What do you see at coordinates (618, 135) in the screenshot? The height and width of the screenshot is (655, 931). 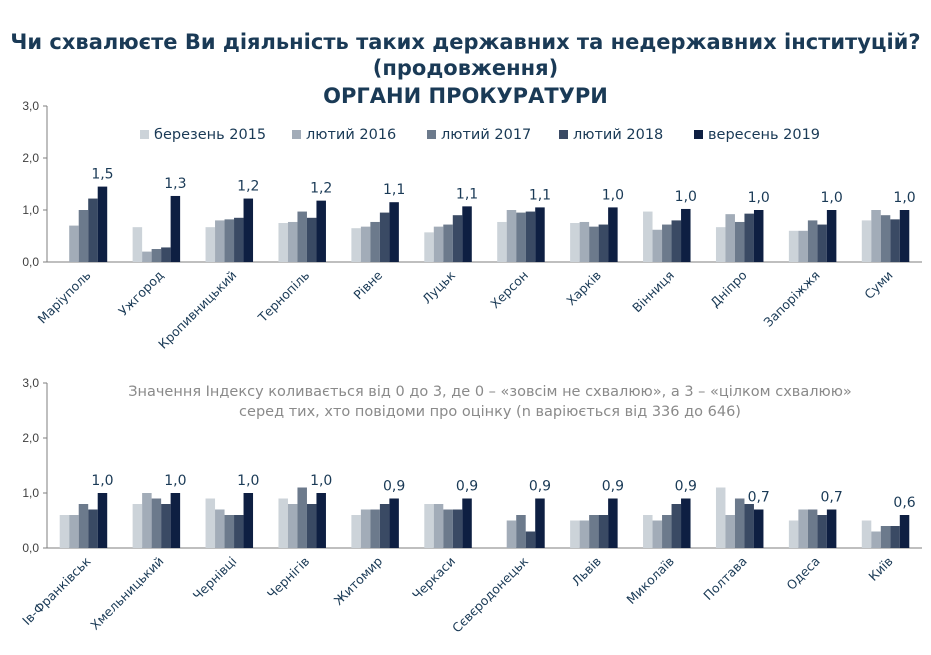 I see `legend-label: лютий 2018` at bounding box center [618, 135].